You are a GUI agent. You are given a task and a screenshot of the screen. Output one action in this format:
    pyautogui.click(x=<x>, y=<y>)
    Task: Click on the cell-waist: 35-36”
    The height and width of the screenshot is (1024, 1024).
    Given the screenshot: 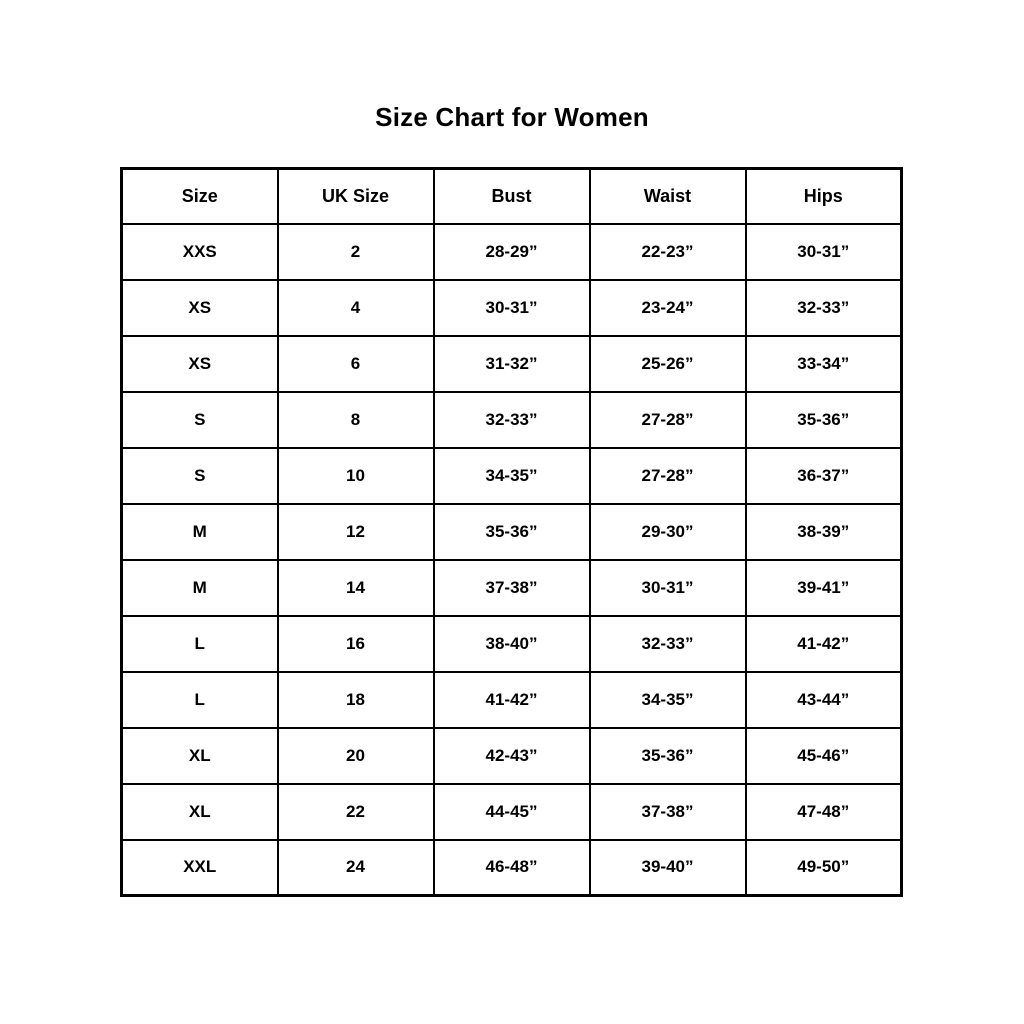 What is the action you would take?
    pyautogui.click(x=667, y=755)
    